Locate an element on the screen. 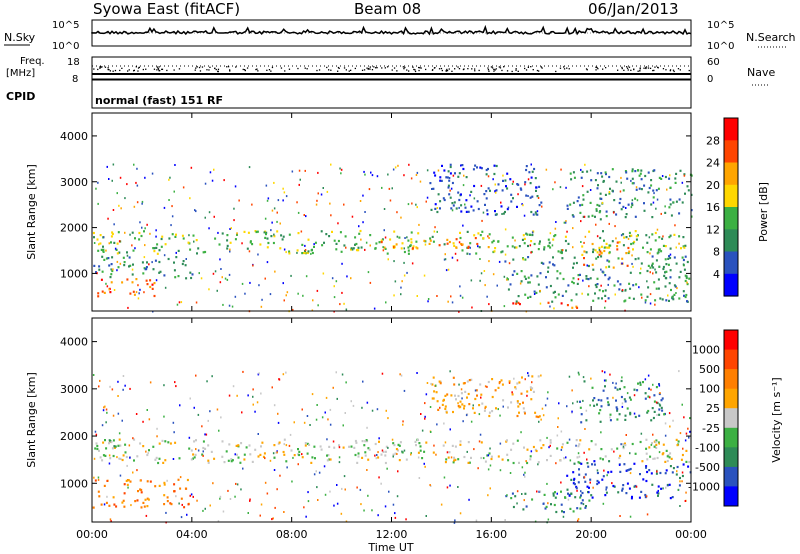 The width and height of the screenshot is (800, 554). nsky-line is located at coordinates (391, 30).